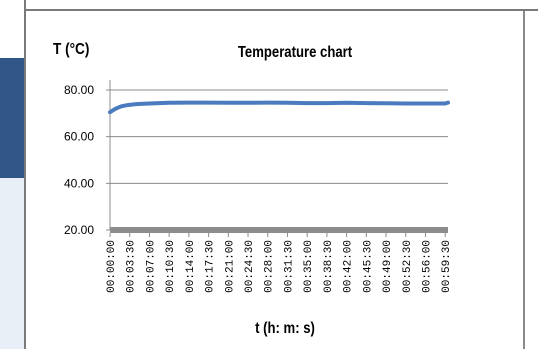 The height and width of the screenshot is (349, 538). I want to click on right-divider, so click(524, 180).